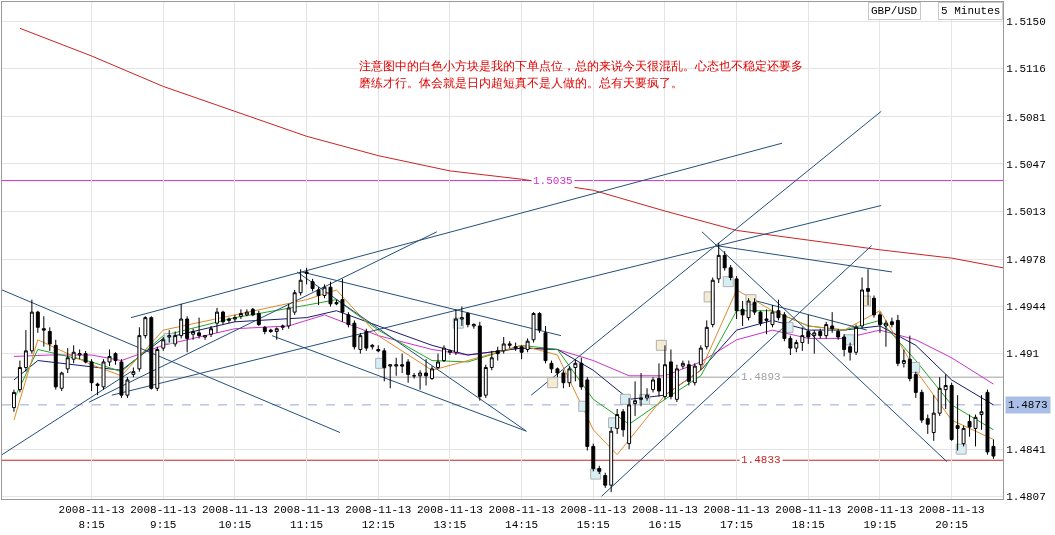  Describe the element at coordinates (1026, 260) in the screenshot. I see `y-tick-label: 1.4978` at that location.